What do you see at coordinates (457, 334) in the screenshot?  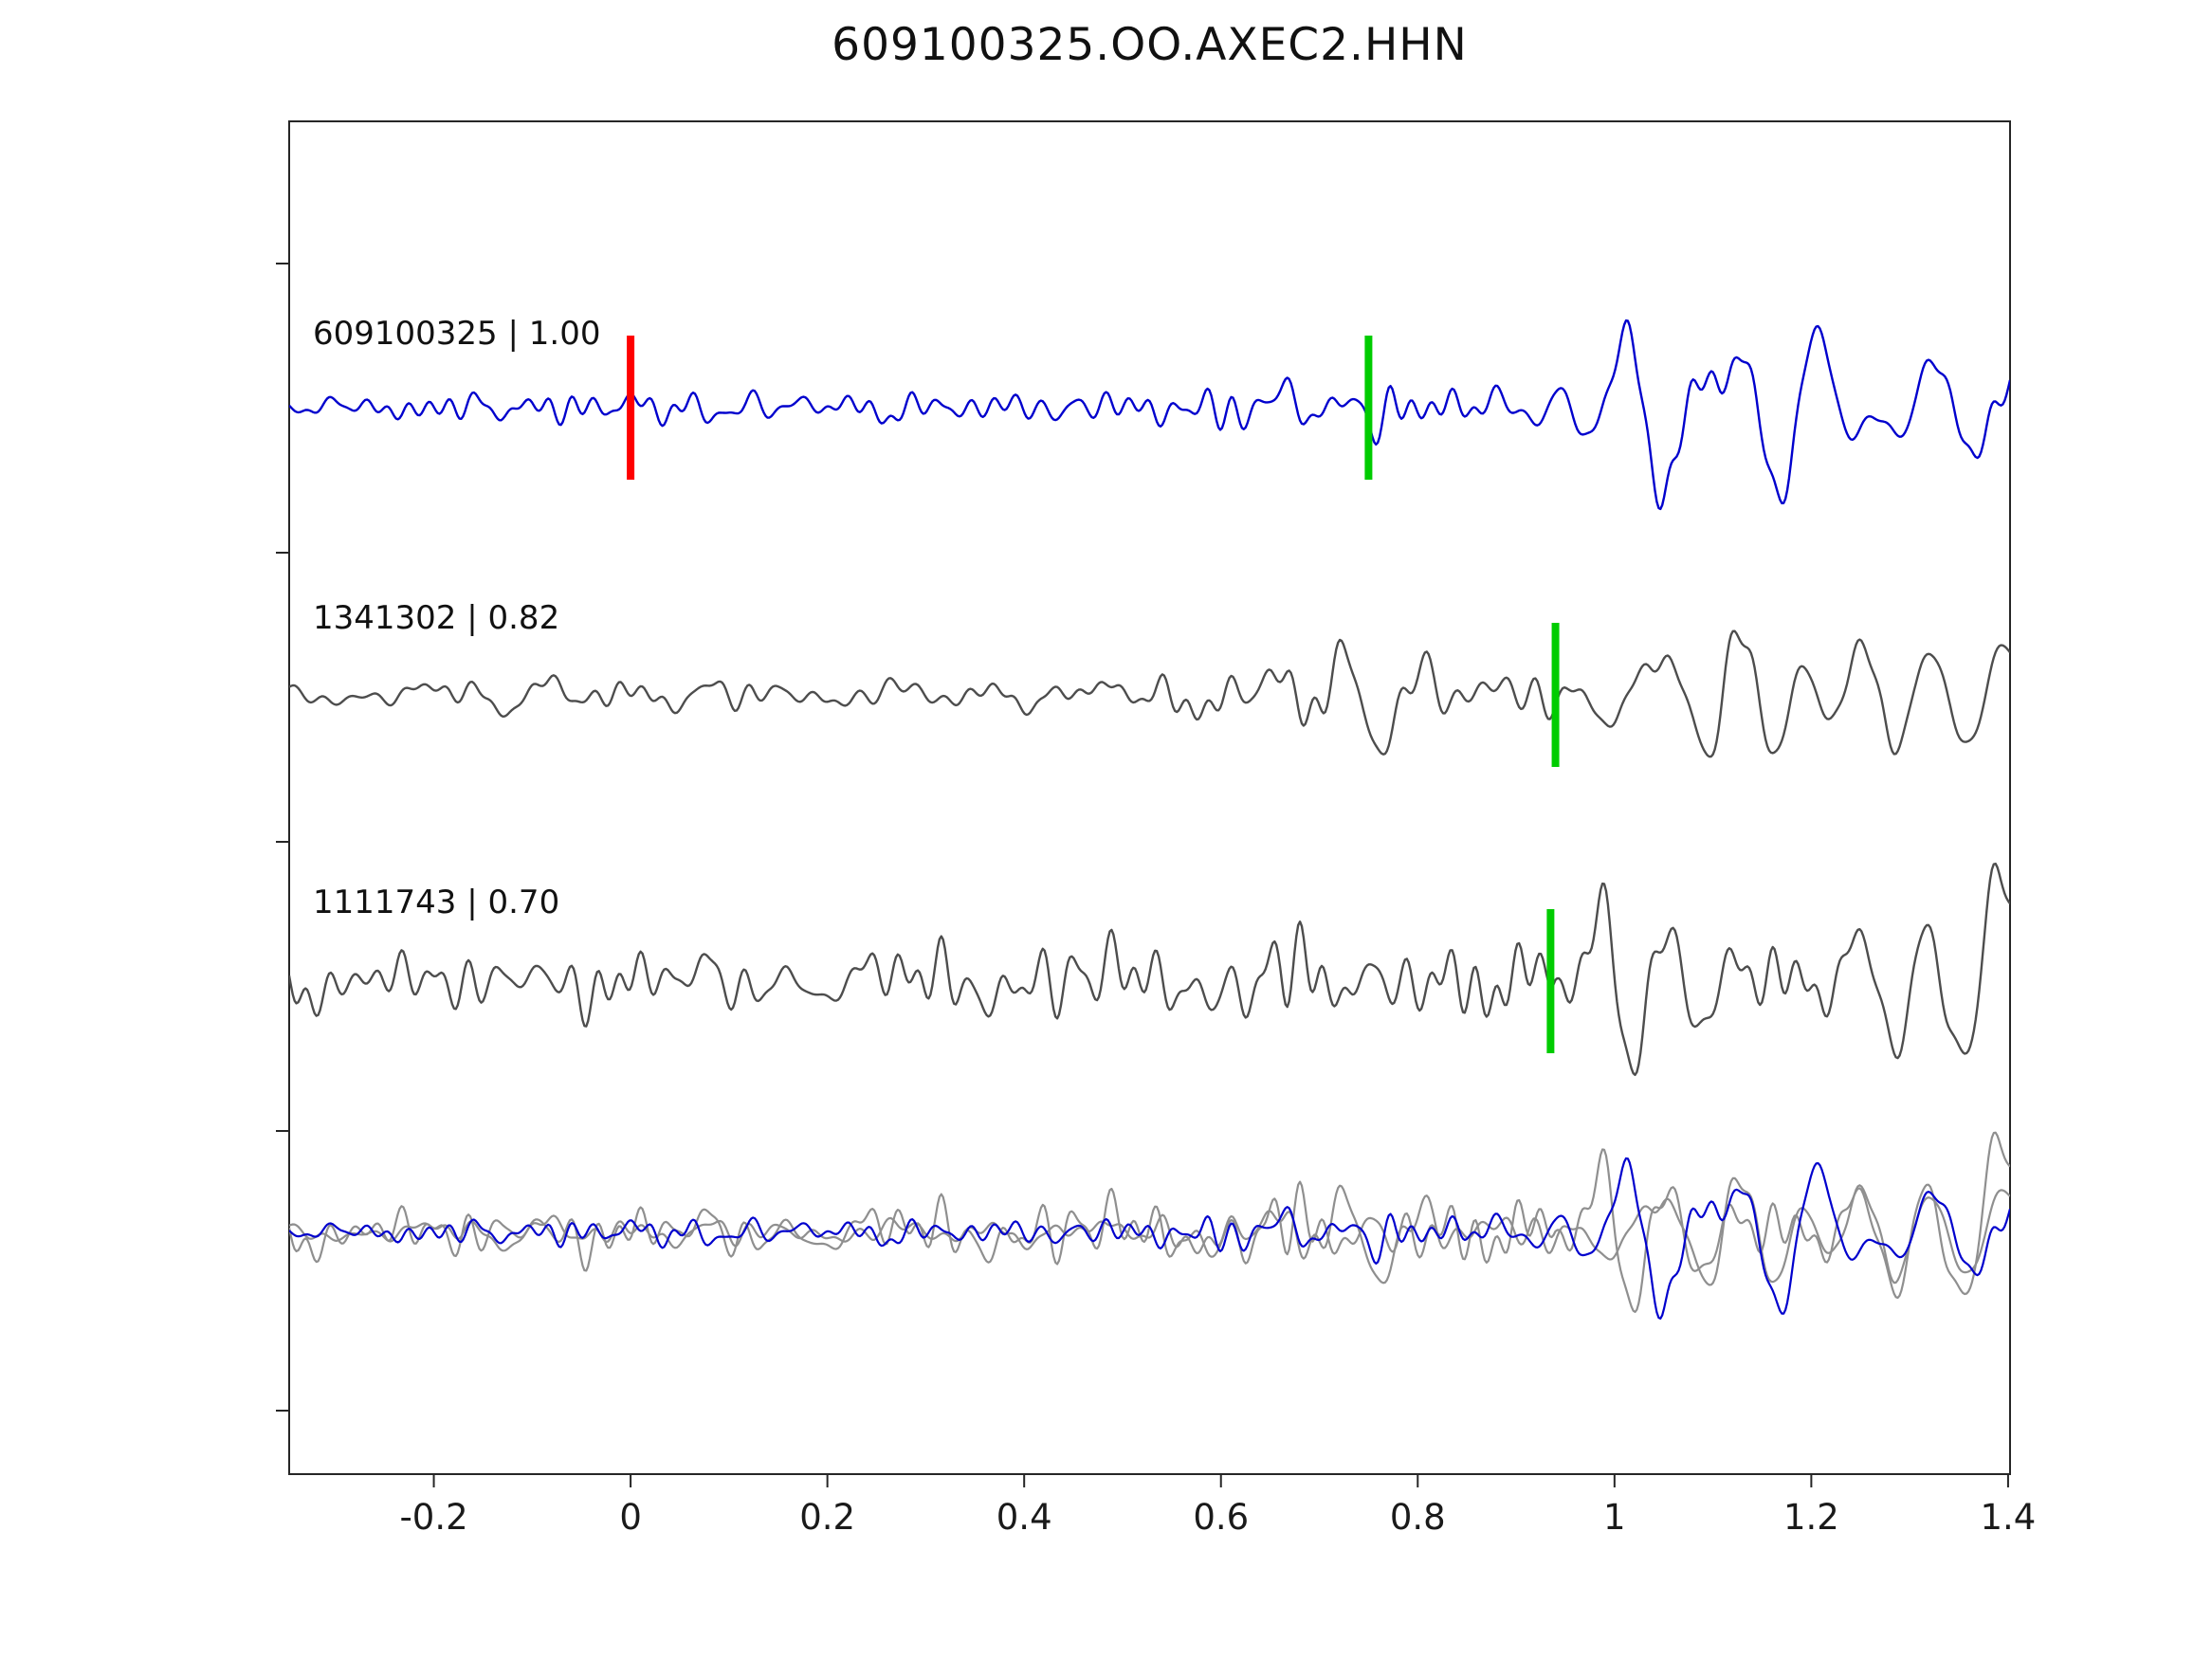 I see `trace-label-reference: 609100325 | 1.00` at bounding box center [457, 334].